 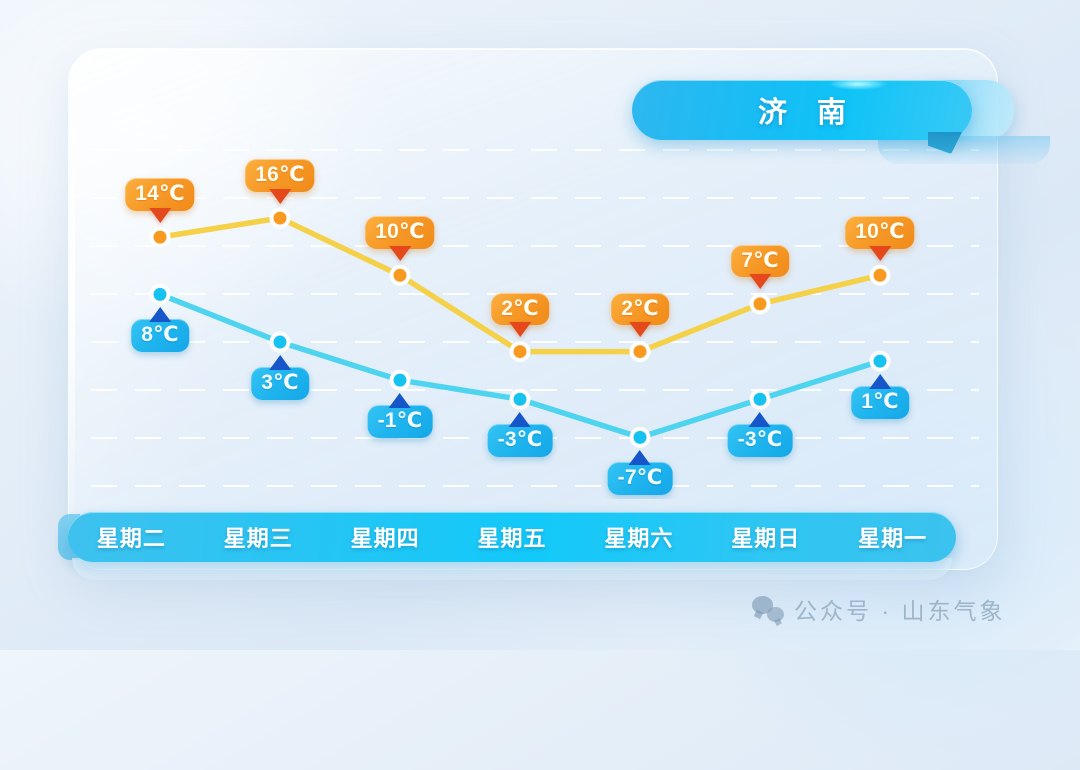 I want to click on ribbon-shadow, so click(x=964, y=150).